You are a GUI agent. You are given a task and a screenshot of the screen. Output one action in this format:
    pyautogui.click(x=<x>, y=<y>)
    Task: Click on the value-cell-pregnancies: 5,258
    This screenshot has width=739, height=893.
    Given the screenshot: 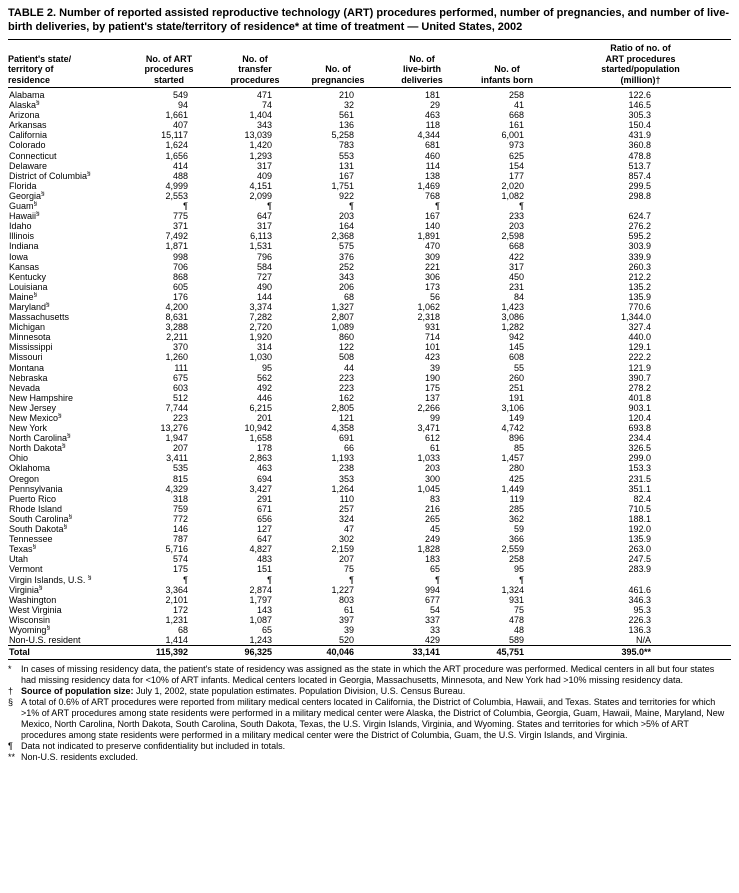 What is the action you would take?
    pyautogui.click(x=342, y=135)
    